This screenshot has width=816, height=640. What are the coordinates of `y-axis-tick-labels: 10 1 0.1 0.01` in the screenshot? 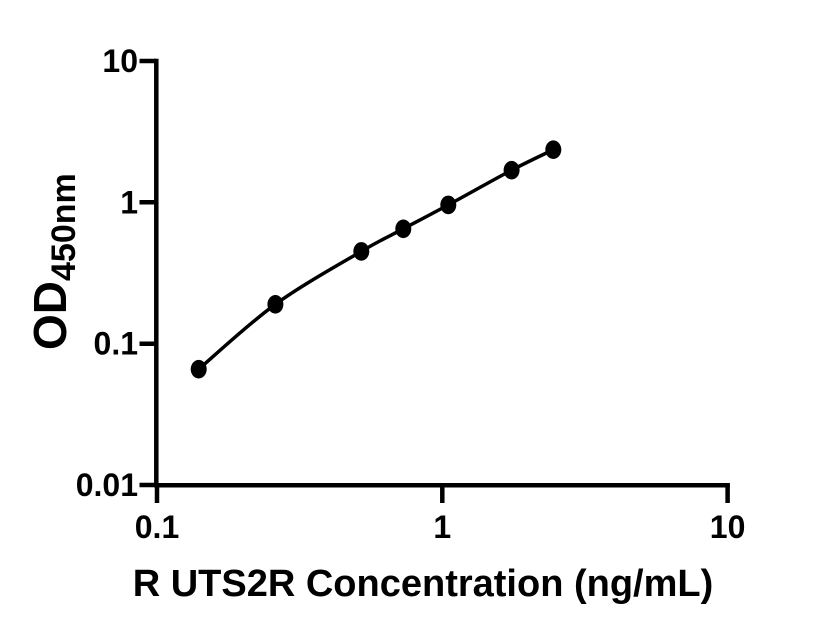 It's located at (107, 273).